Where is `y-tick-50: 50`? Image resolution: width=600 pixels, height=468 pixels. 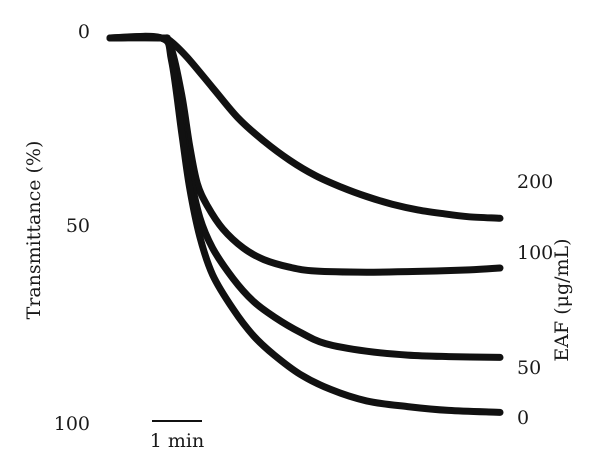 y-tick-50: 50 is located at coordinates (78, 226).